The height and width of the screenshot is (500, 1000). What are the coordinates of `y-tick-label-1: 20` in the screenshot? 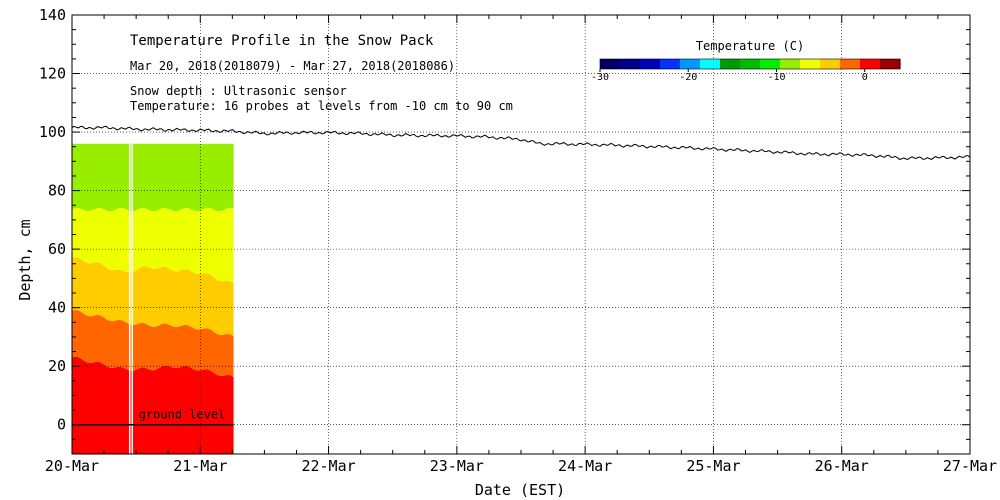 It's located at (57, 366).